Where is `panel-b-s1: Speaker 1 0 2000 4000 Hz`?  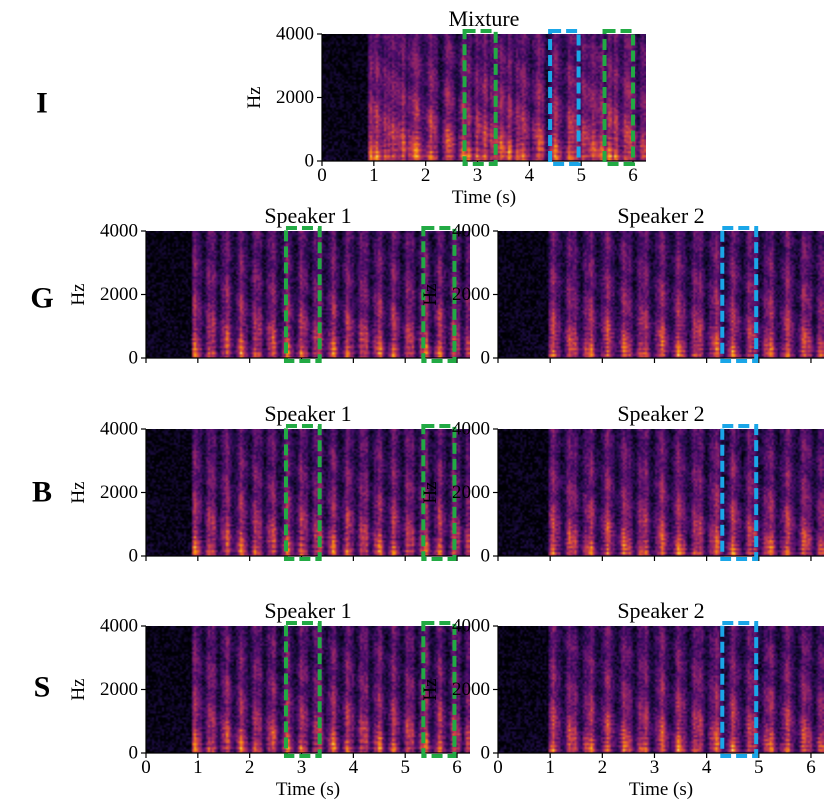 panel-b-s1: Speaker 1 0 2000 4000 Hz is located at coordinates (269, 484).